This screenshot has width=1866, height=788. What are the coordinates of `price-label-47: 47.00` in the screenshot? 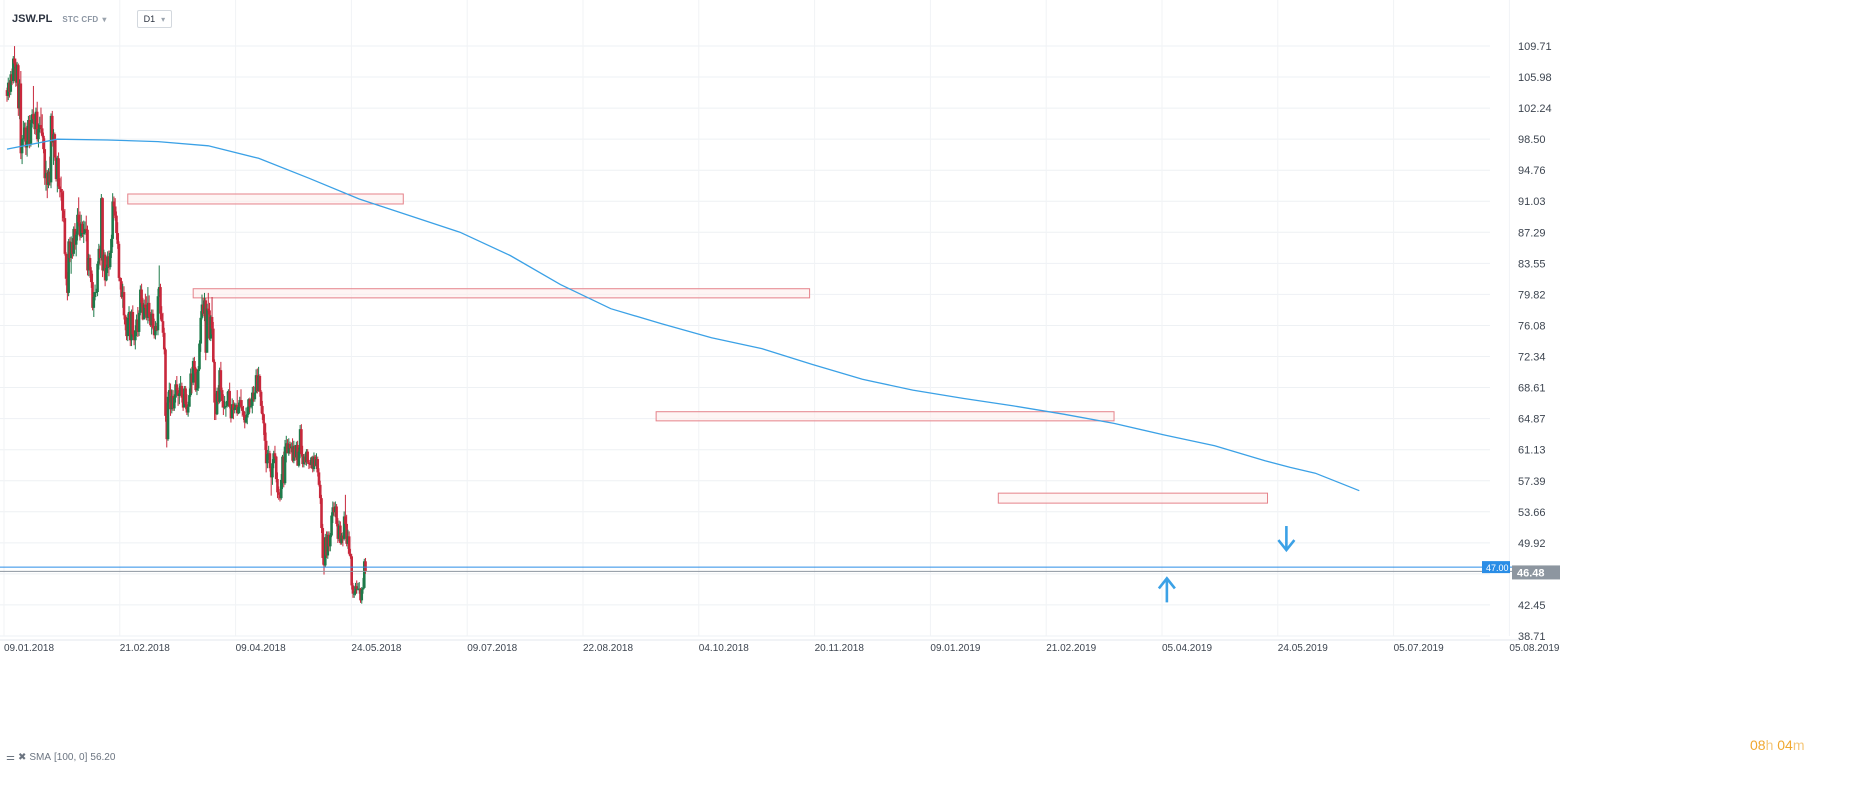 It's located at (1497, 568).